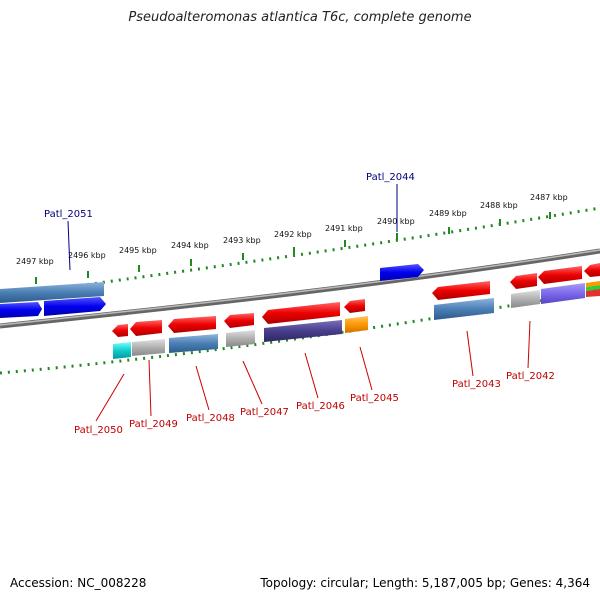 The height and width of the screenshot is (600, 600). What do you see at coordinates (98, 430) in the screenshot?
I see `gene-label: Patl_2050` at bounding box center [98, 430].